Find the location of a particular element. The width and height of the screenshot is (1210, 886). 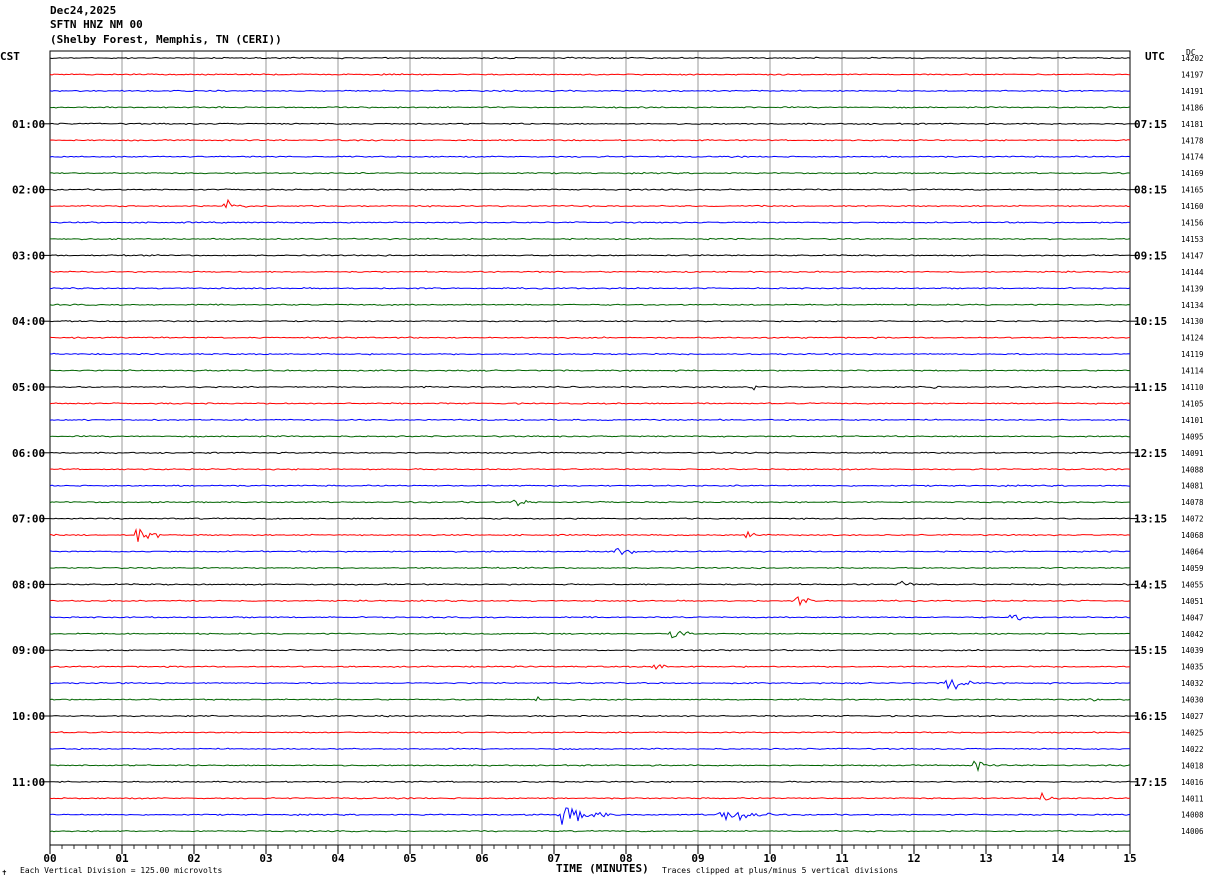

dc-offset-value: 14114 is located at coordinates (1192, 371).